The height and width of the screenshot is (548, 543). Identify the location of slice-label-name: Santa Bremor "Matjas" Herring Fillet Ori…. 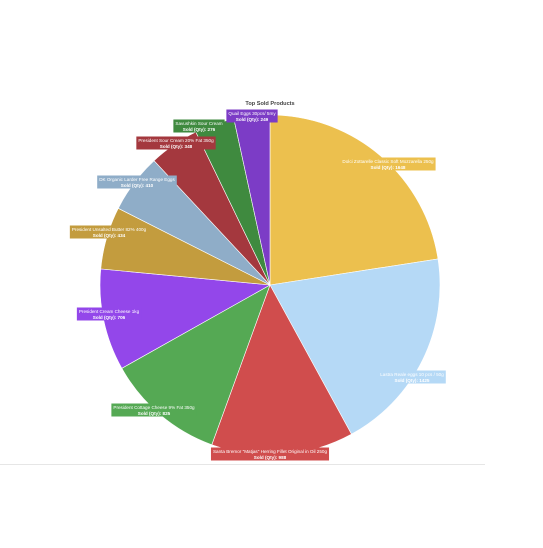
(270, 451).